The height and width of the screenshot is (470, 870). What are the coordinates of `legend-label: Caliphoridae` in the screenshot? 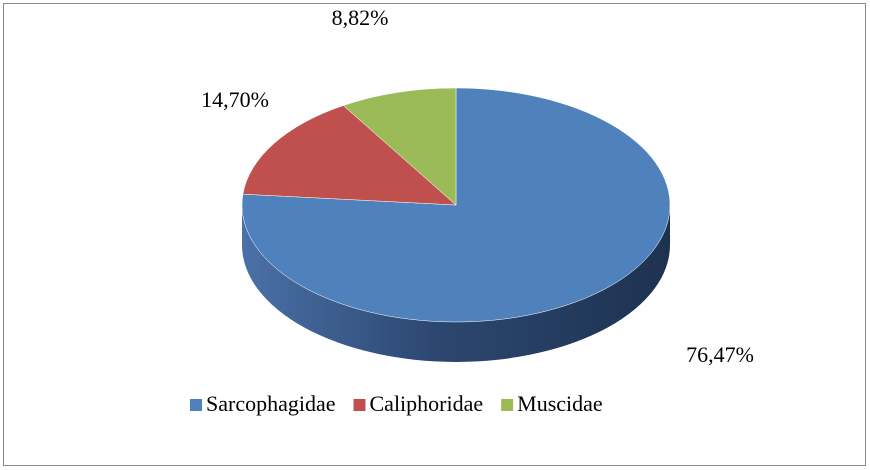 It's located at (427, 403).